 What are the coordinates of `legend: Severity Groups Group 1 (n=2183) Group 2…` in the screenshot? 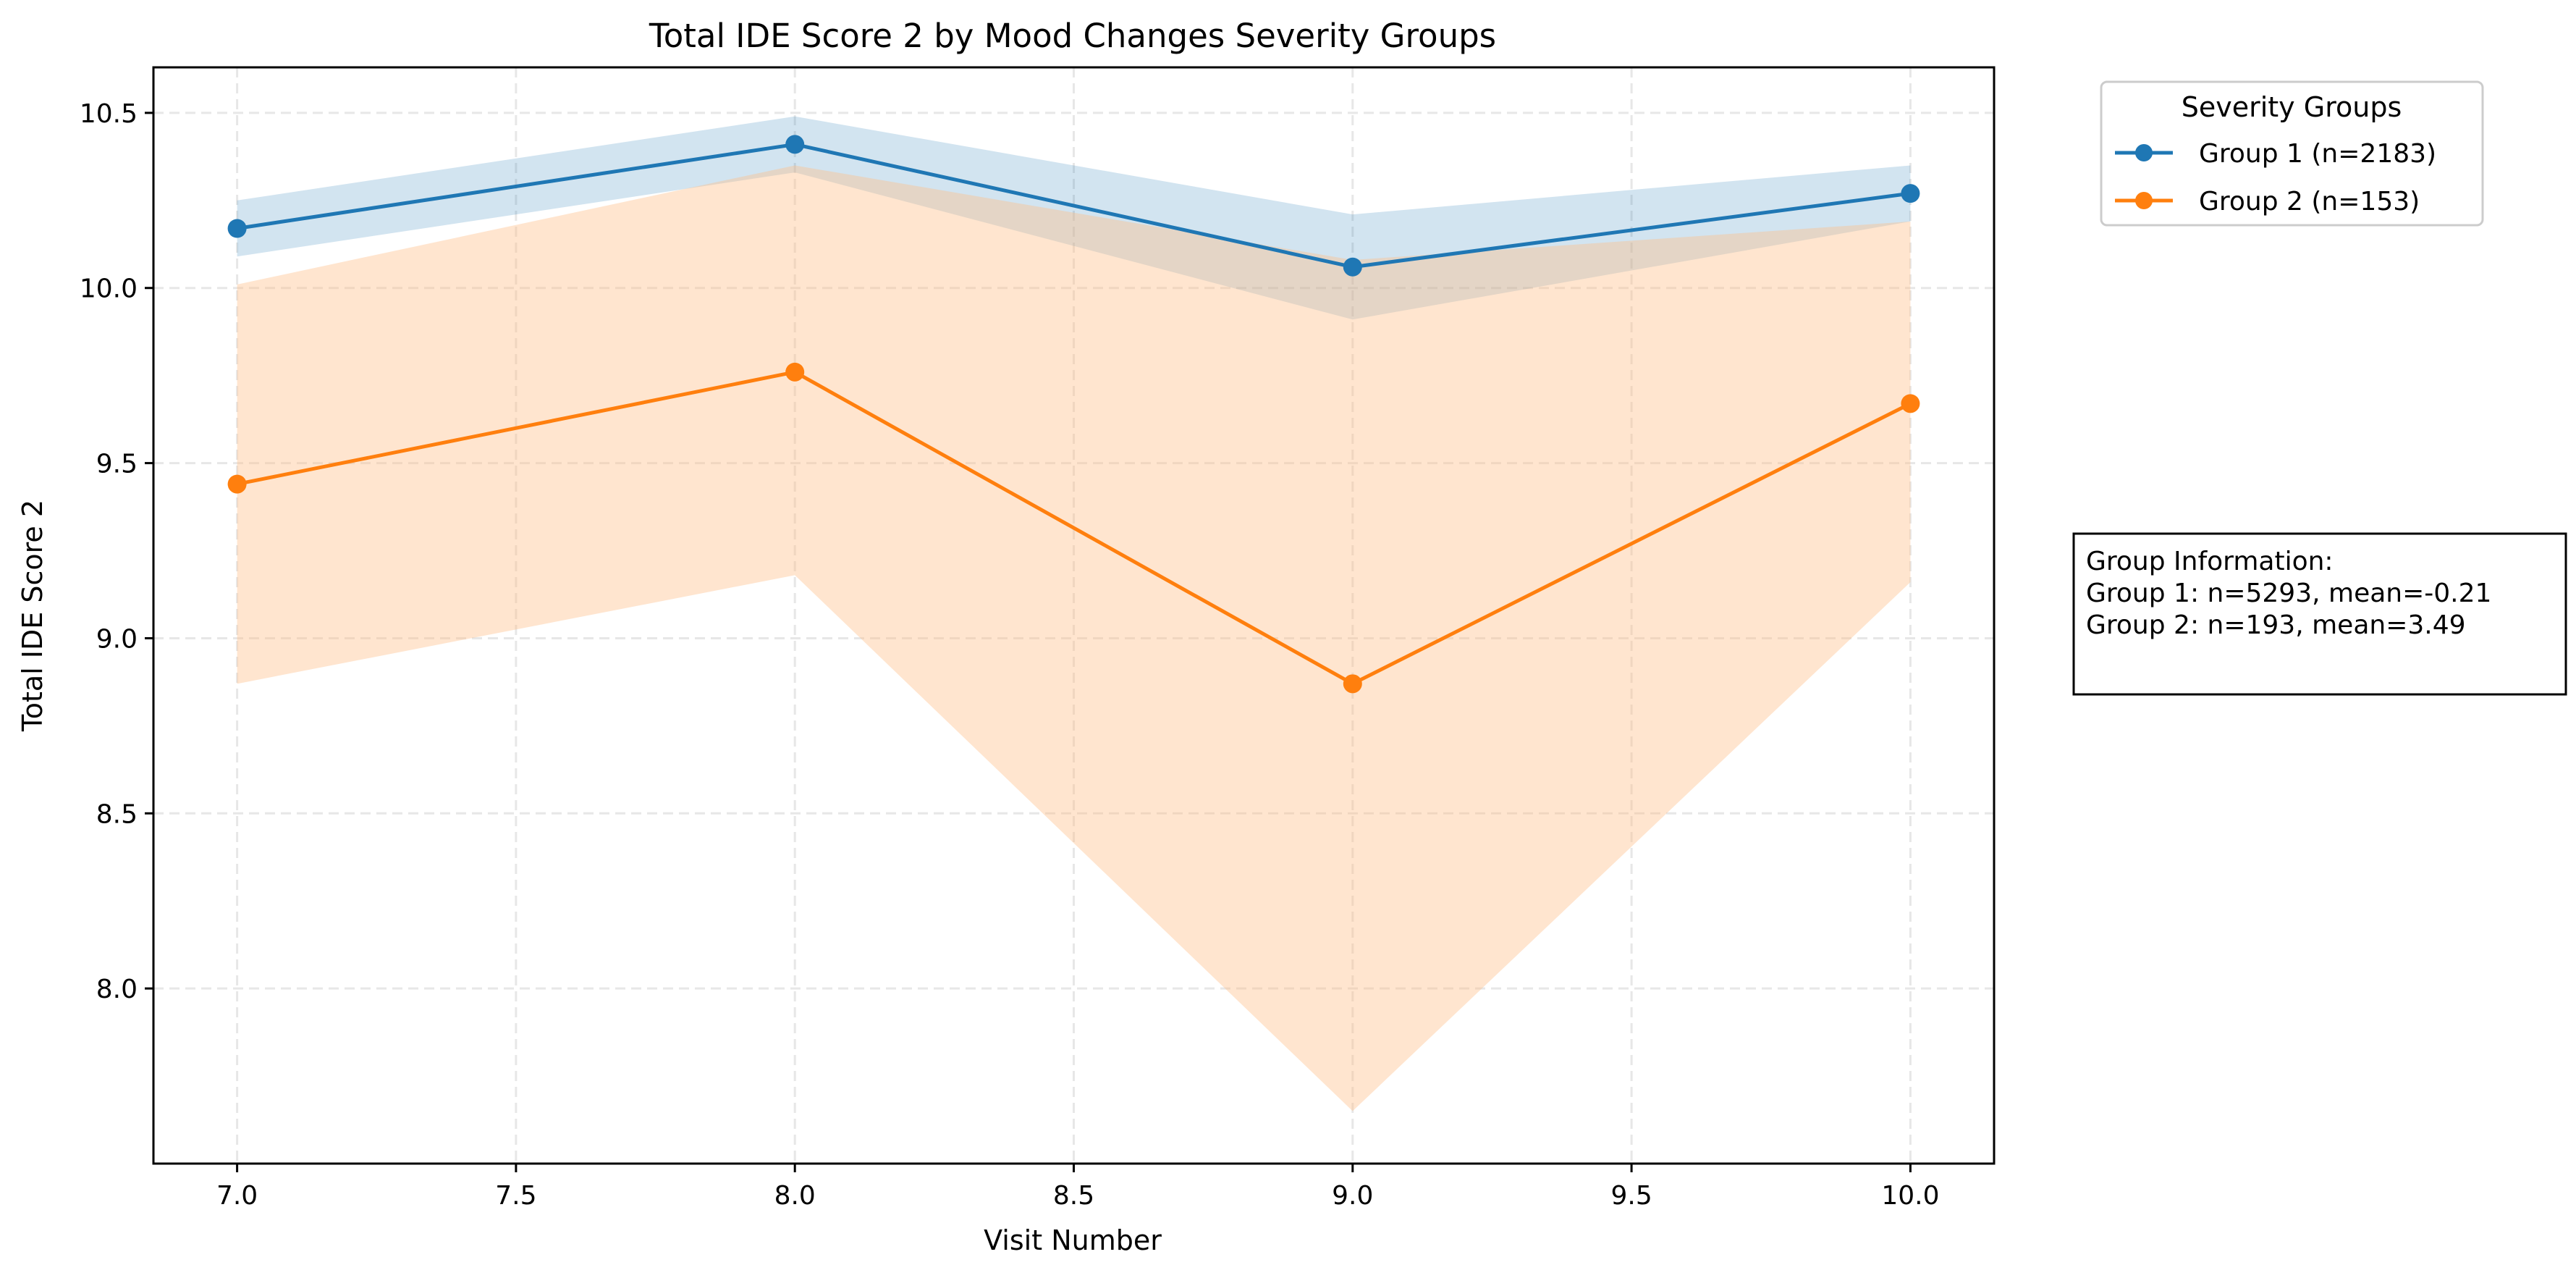 It's located at (2292, 153).